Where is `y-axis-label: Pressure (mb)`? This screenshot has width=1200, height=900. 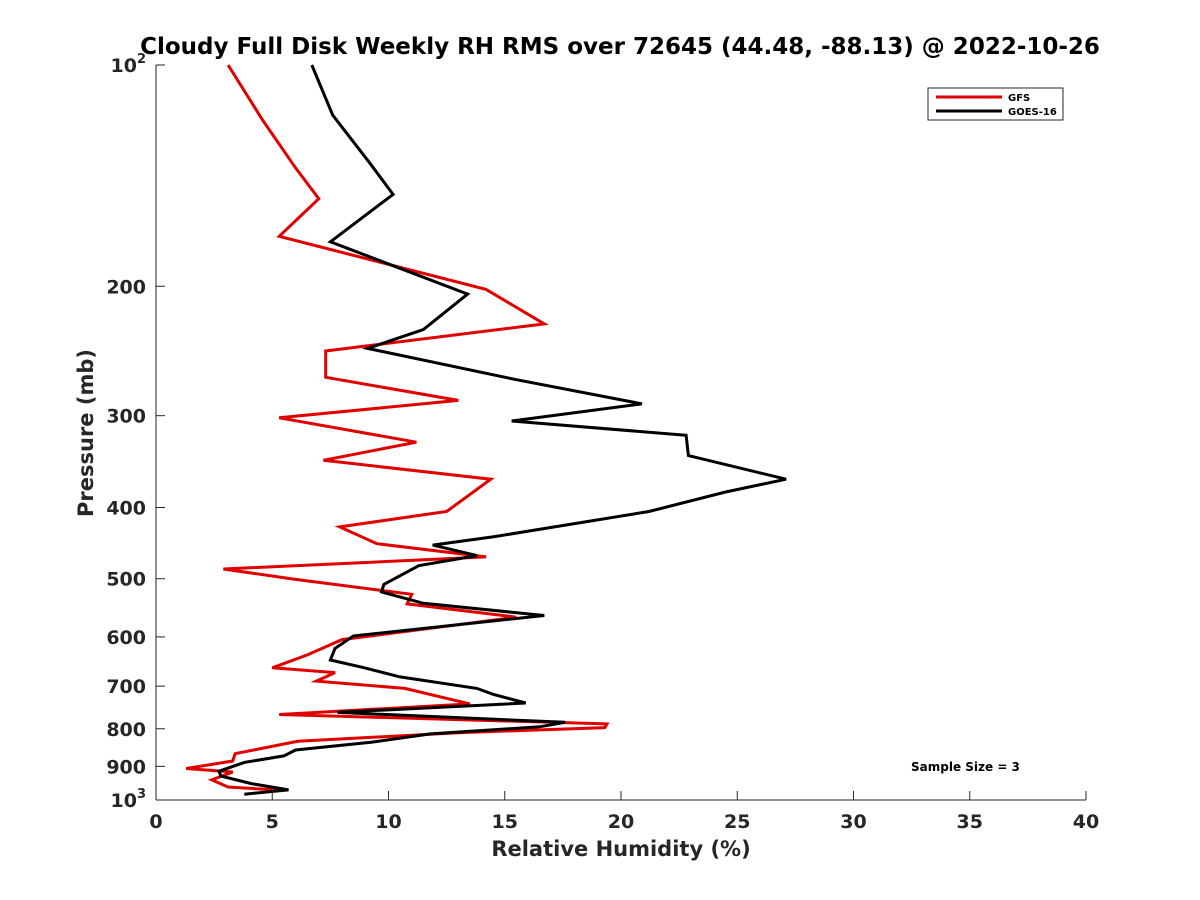
y-axis-label: Pressure (mb) is located at coordinates (86, 433).